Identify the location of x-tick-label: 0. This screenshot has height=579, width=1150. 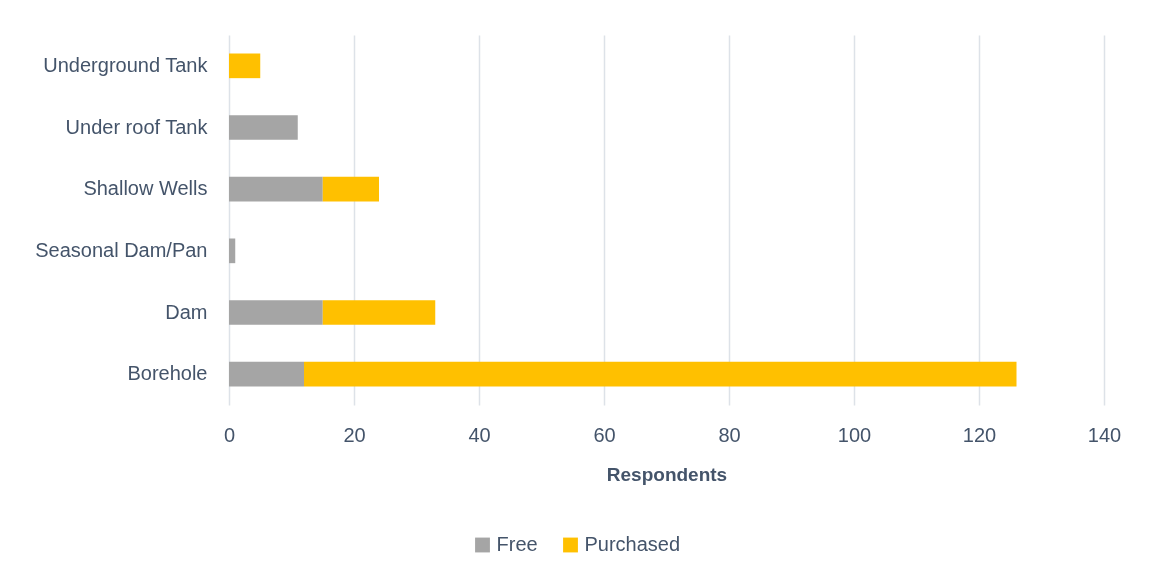
(229, 434).